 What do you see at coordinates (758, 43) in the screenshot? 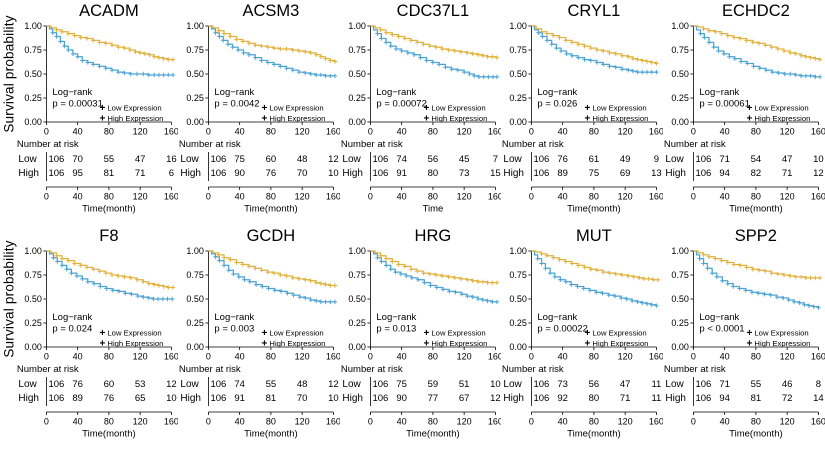
I see `survival-curve-high` at bounding box center [758, 43].